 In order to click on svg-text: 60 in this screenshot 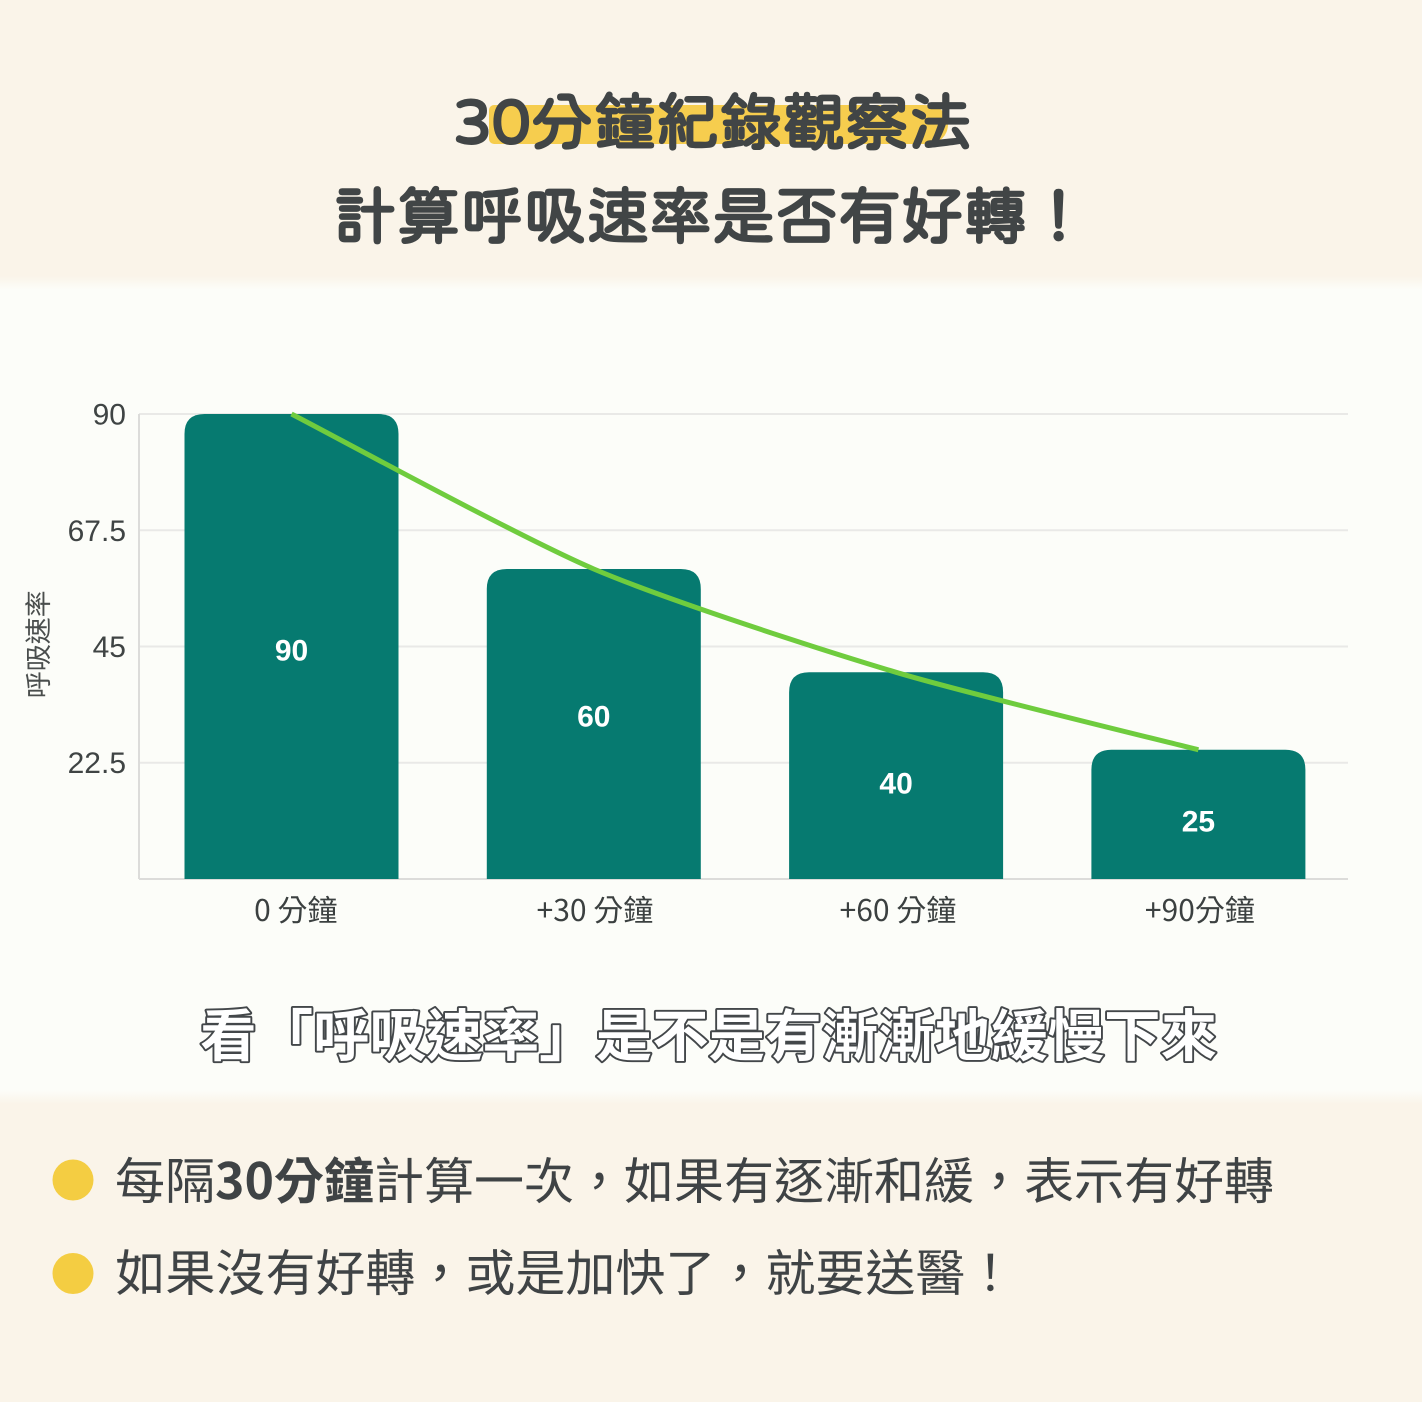, I will do `click(593, 717)`.